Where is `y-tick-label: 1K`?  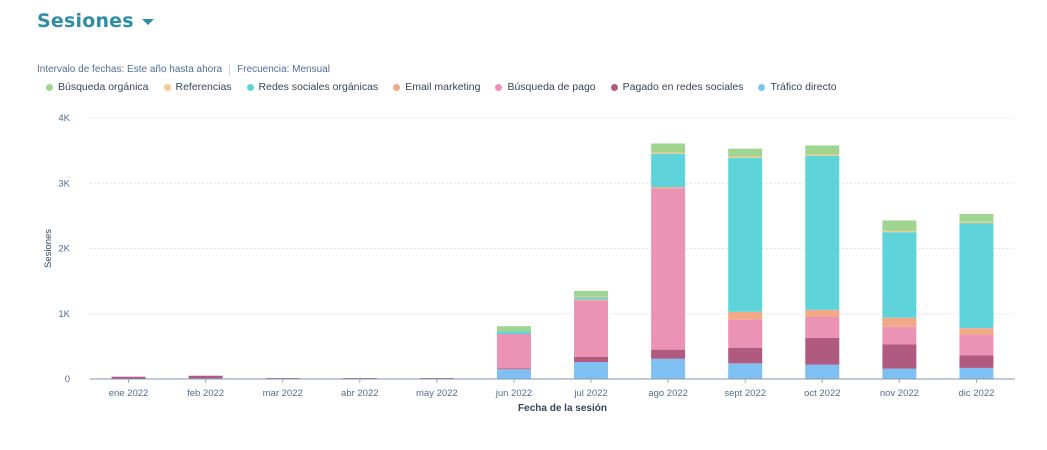
y-tick-label: 1K is located at coordinates (64, 314).